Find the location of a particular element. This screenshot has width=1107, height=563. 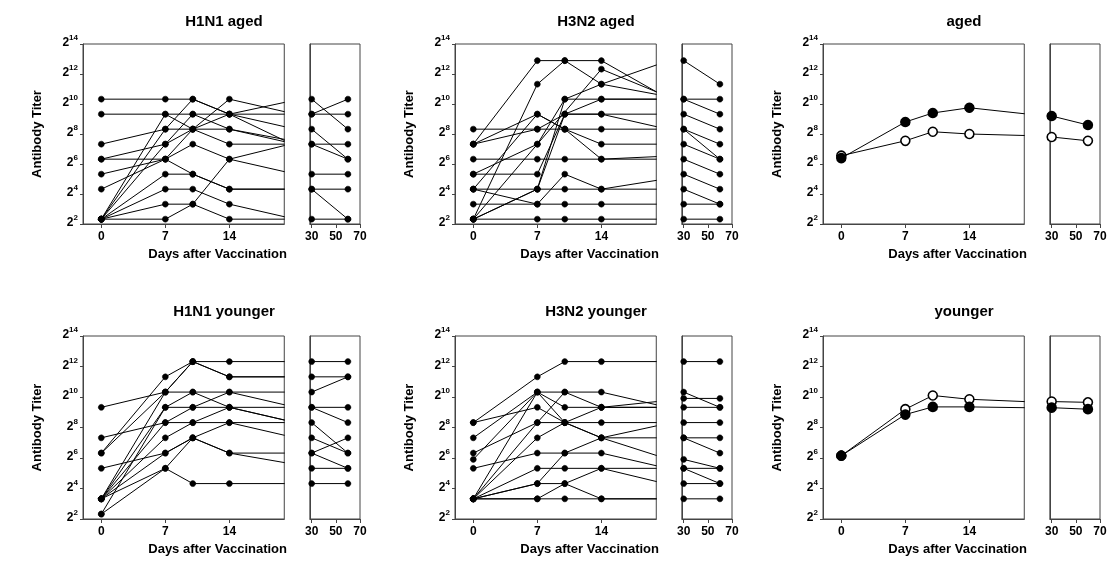

chart-title: aged is located at coordinates (964, 20).